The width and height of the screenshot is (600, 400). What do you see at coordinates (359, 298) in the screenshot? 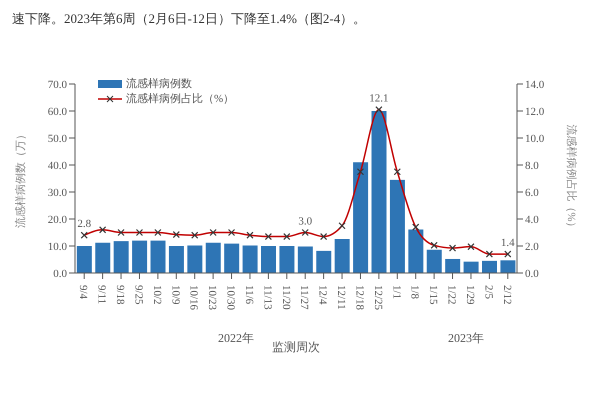
I see `x-tick-label: 12/18` at bounding box center [359, 298].